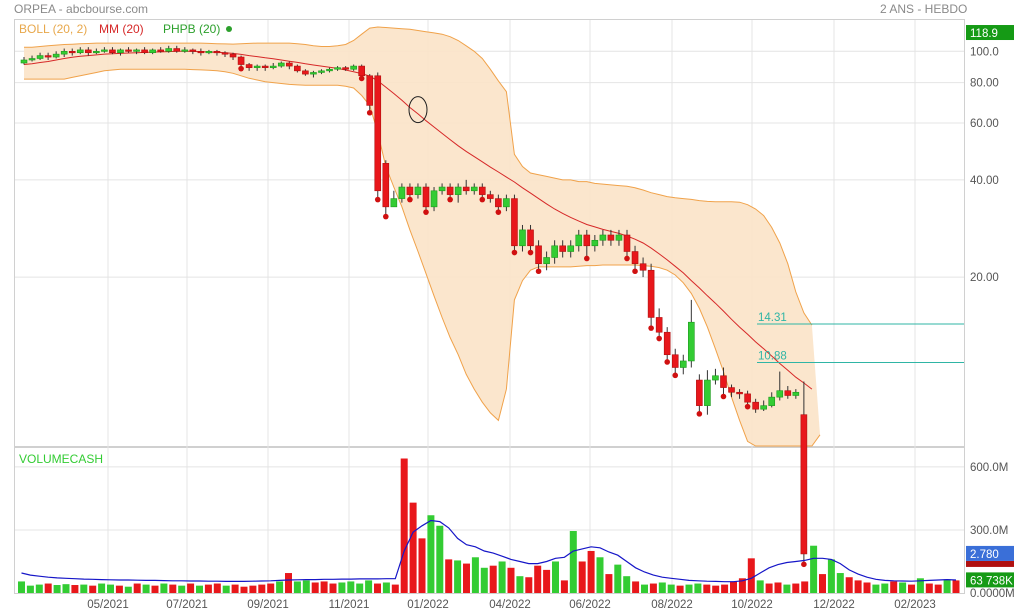 The height and width of the screenshot is (614, 1014). I want to click on legend-dot, so click(229, 29).